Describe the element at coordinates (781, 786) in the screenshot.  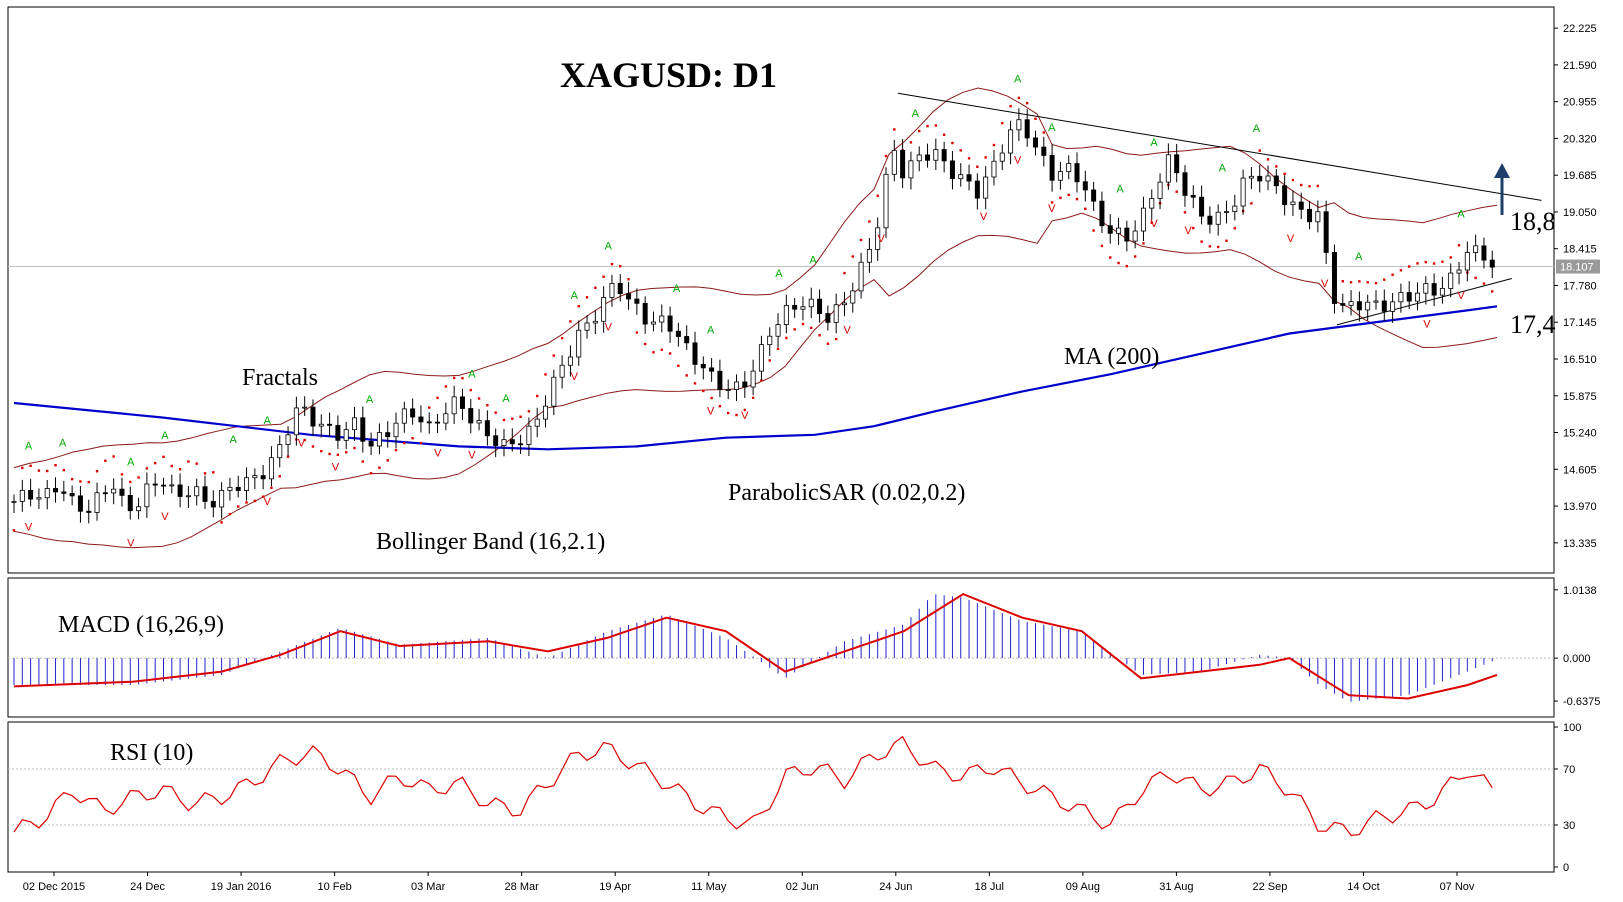
I see `rsi-layer` at that location.